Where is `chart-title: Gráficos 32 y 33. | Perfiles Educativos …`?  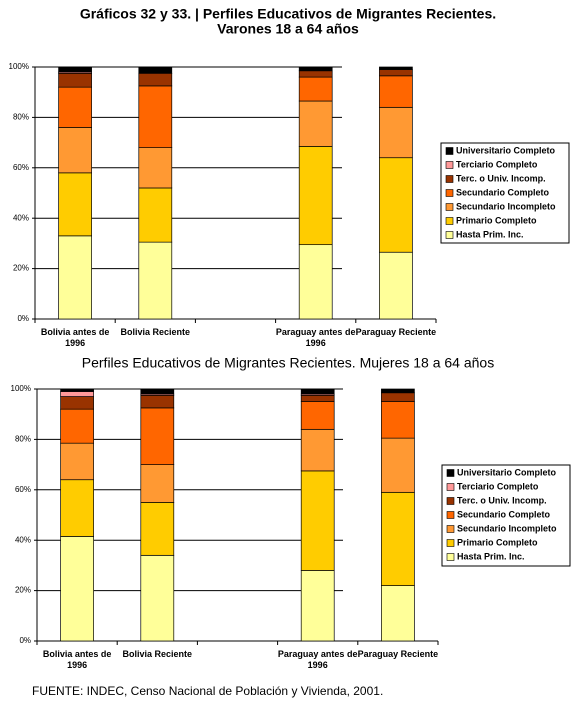 chart-title: Gráficos 32 y 33. | Perfiles Educativos … is located at coordinates (288, 14).